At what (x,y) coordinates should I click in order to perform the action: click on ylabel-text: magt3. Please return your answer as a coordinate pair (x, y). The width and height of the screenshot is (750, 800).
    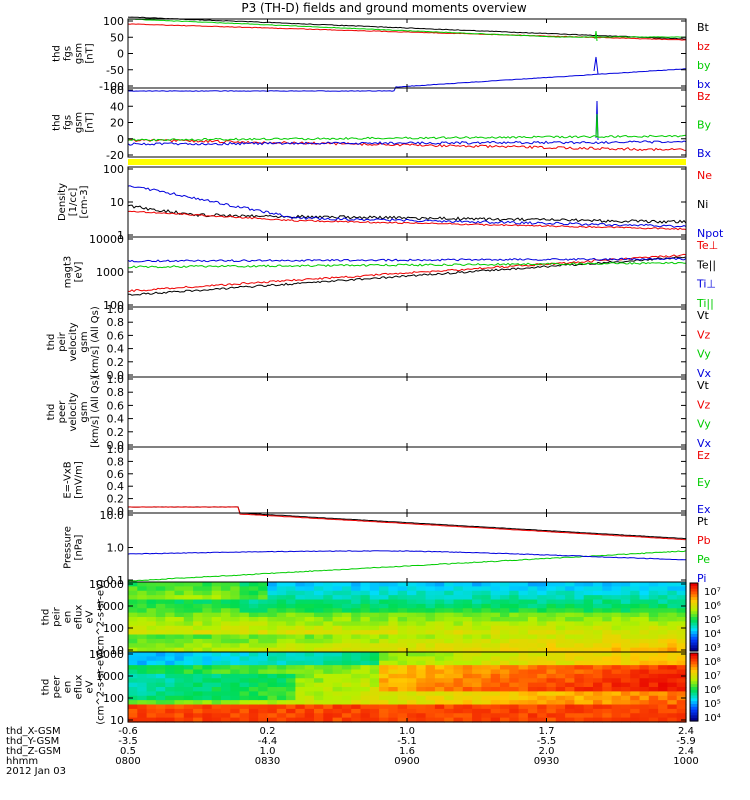
    Looking at the image, I should click on (68, 272).